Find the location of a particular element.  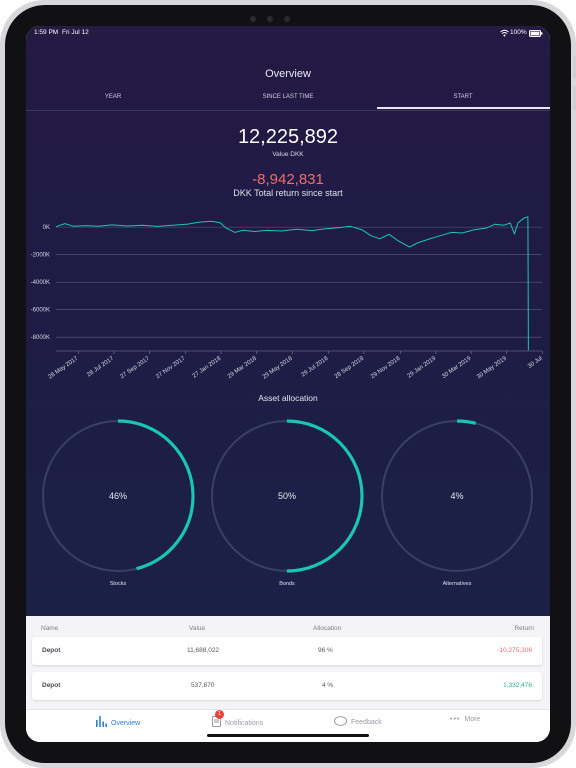

x-tick-label: 28 Sep 2018 is located at coordinates (350, 367).